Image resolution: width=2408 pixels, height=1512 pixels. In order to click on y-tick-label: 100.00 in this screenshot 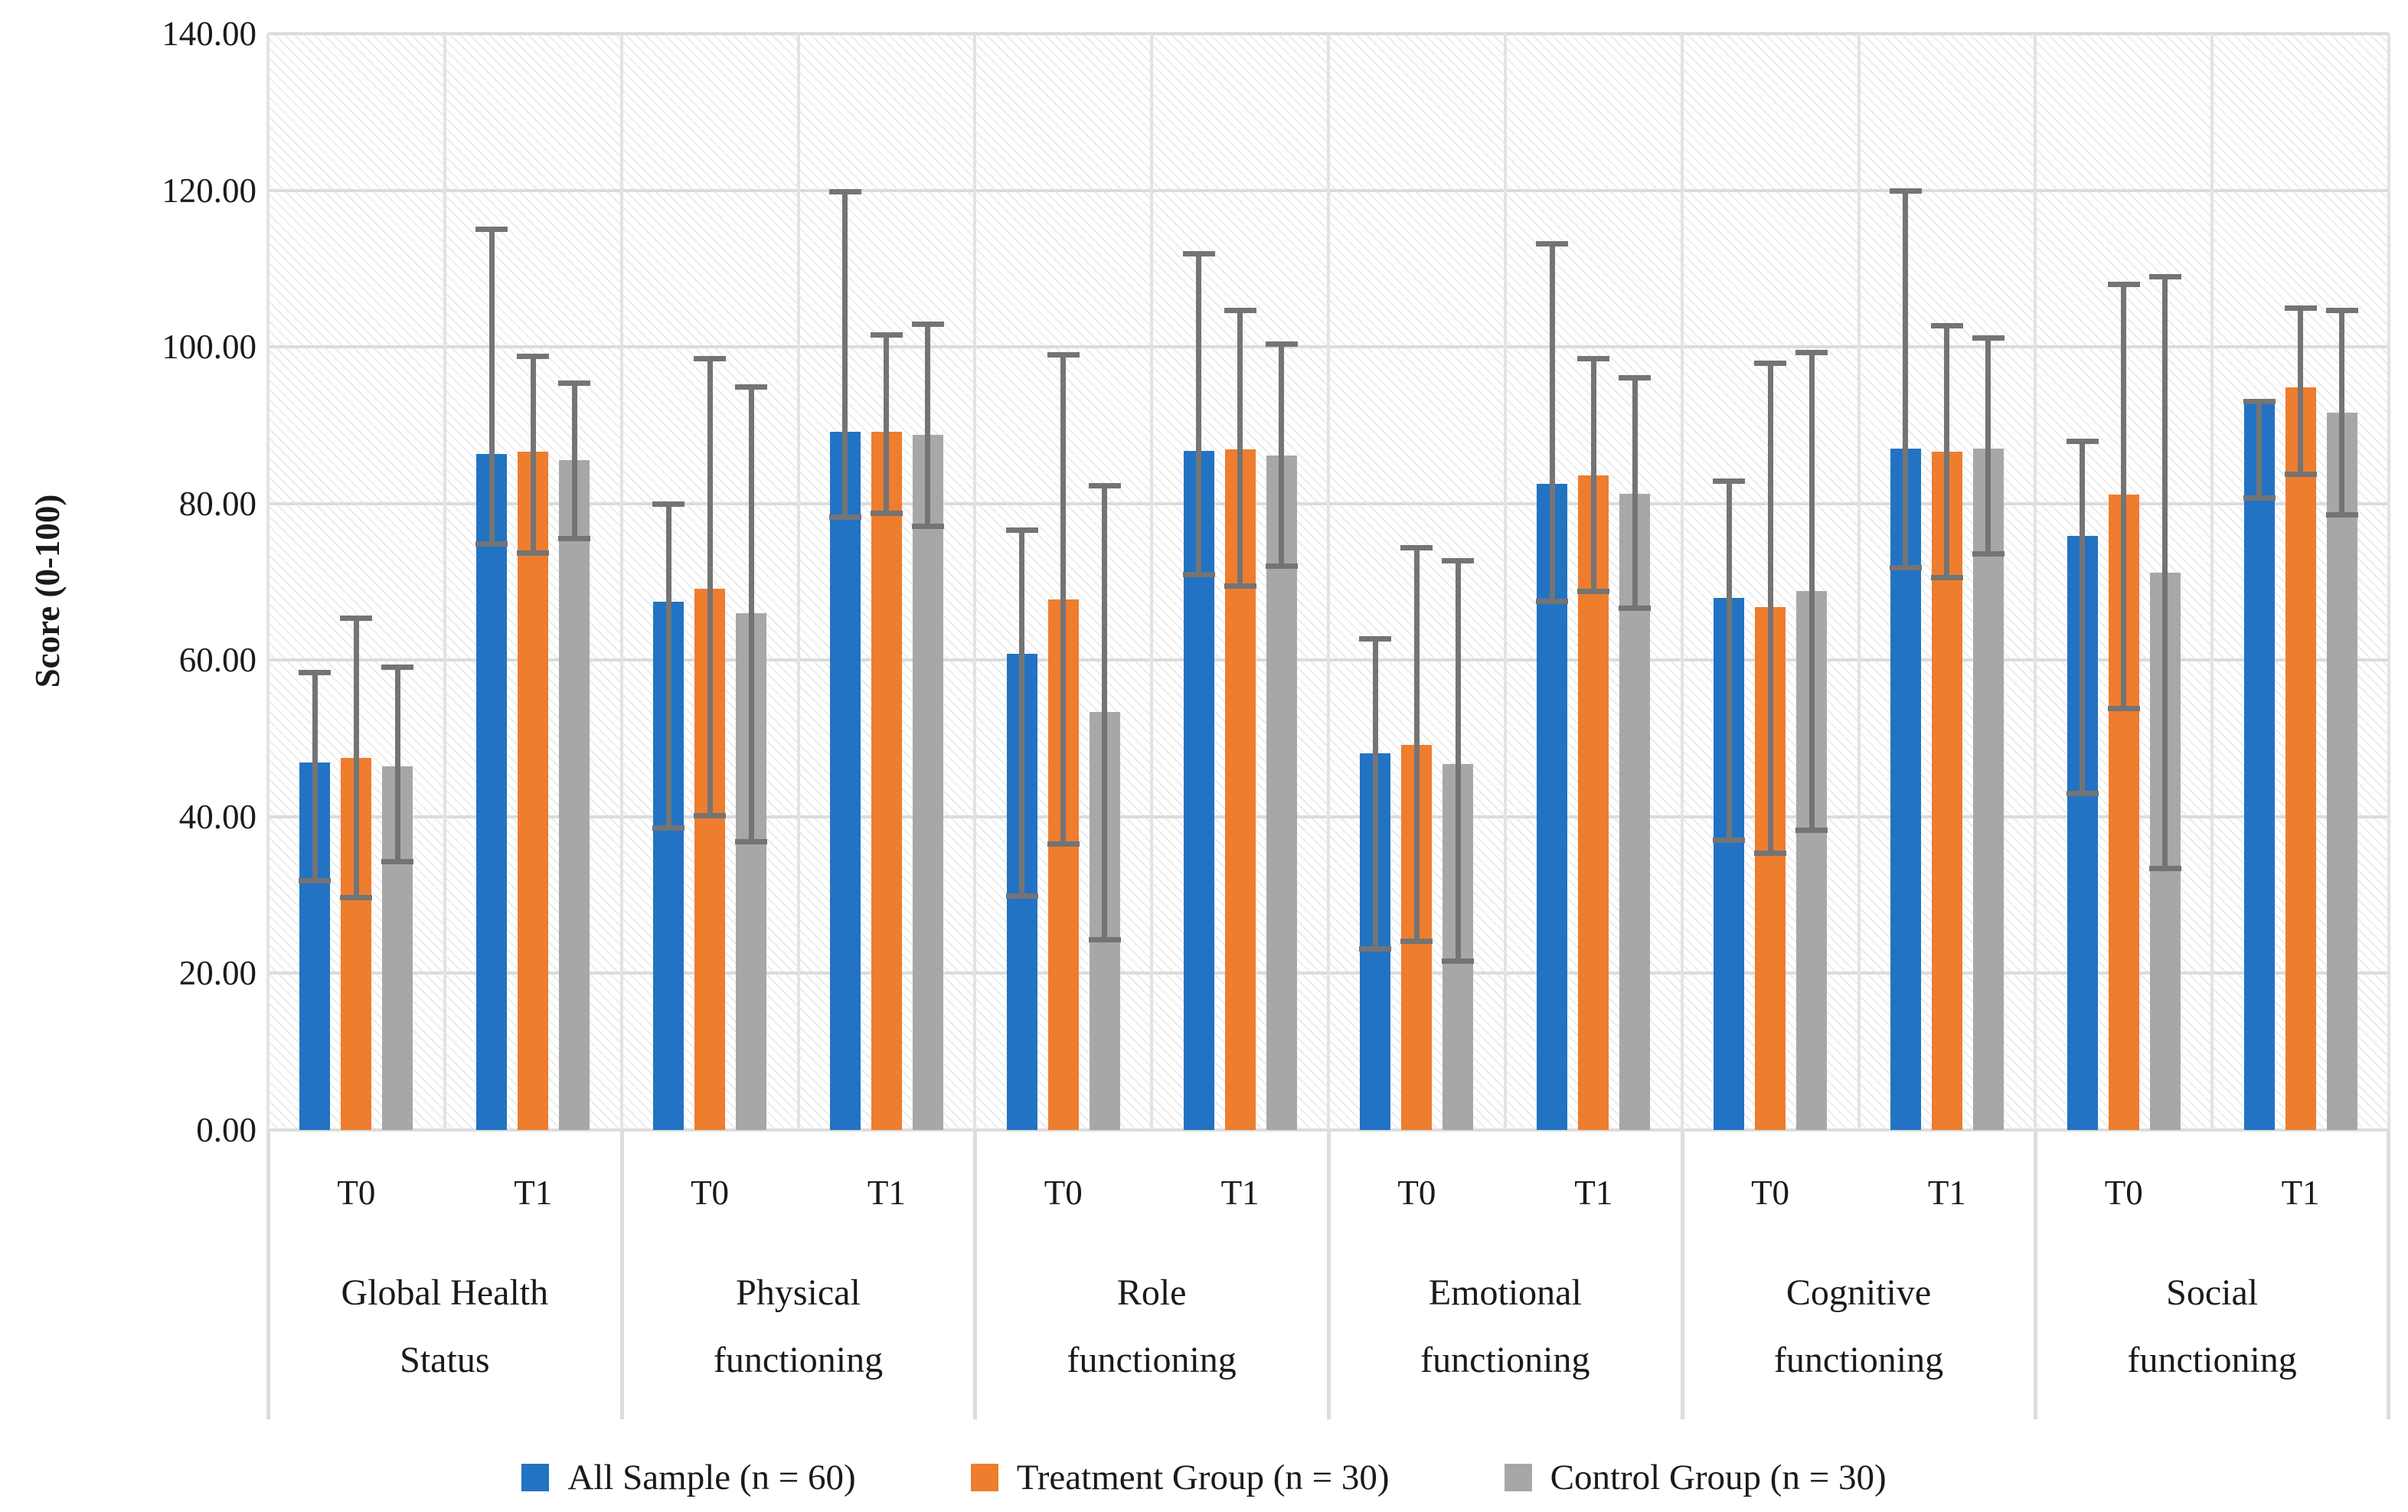, I will do `click(209, 347)`.